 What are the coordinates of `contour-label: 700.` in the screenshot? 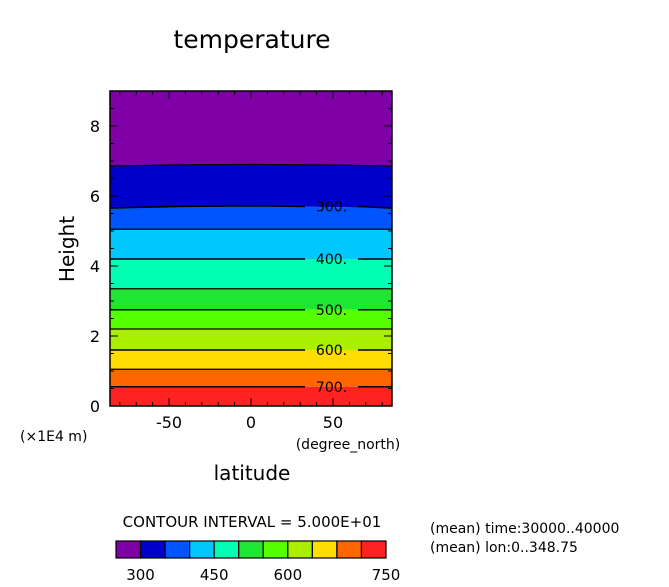 It's located at (331, 388).